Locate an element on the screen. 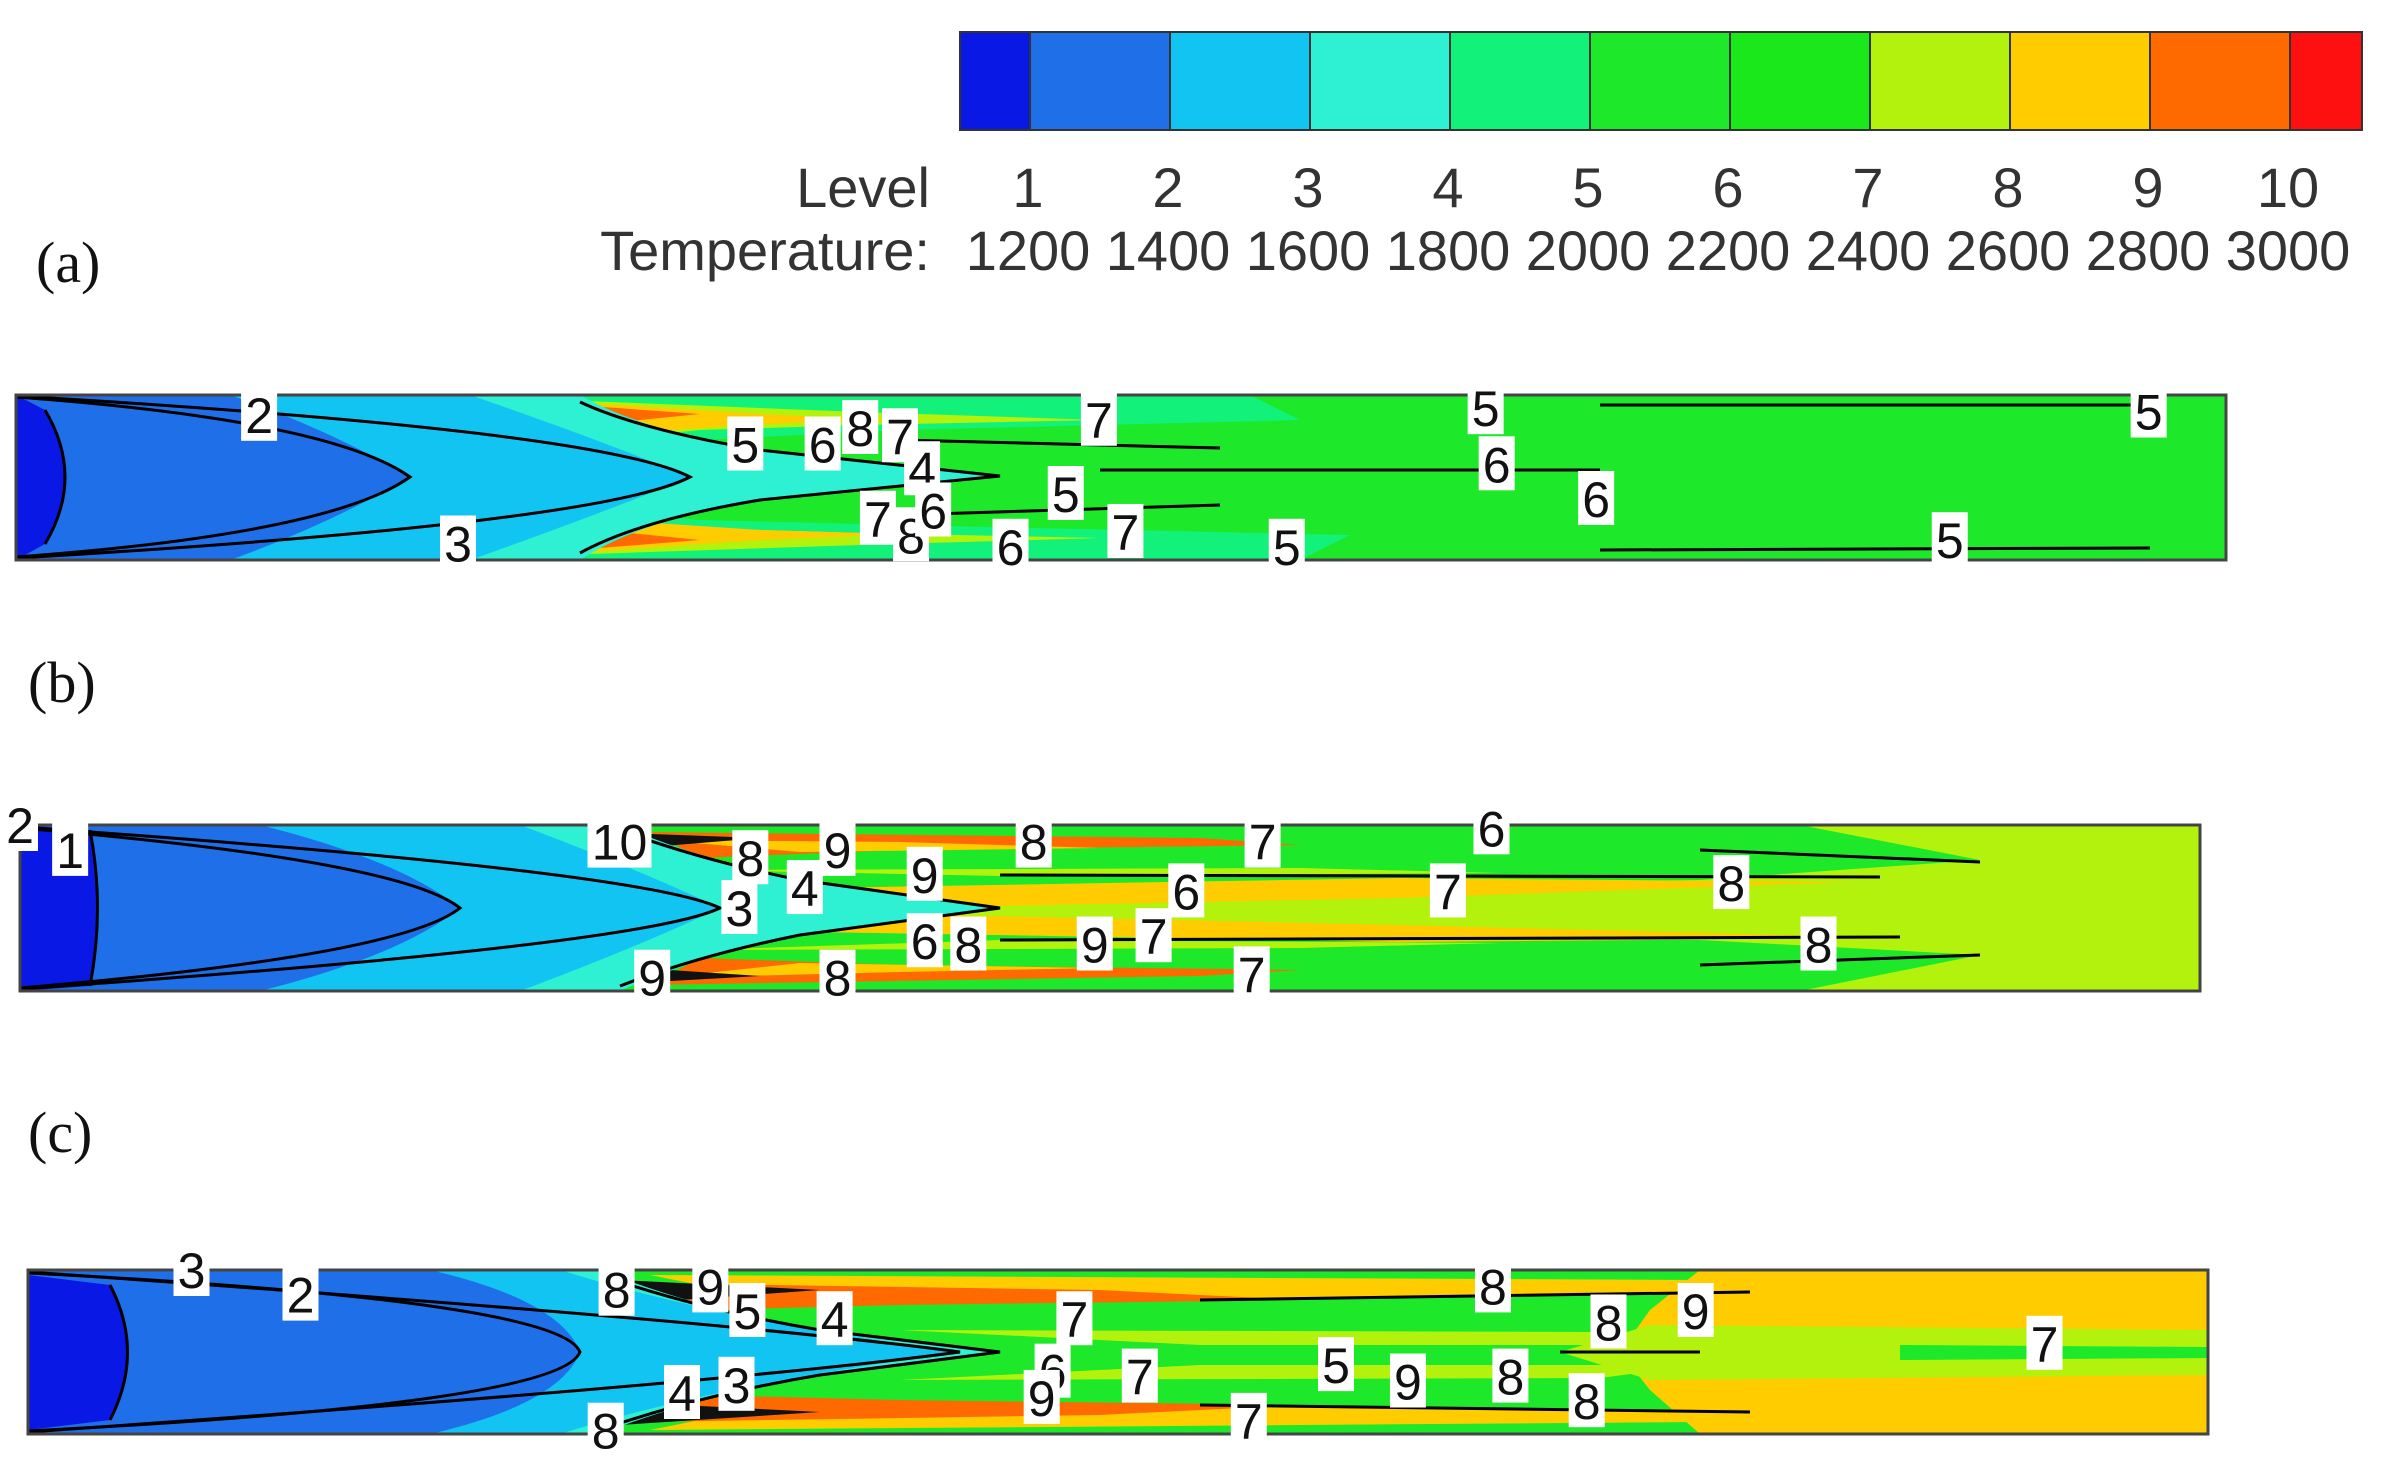 The width and height of the screenshot is (2393, 1476). contour-fill-b is located at coordinates (1110, 908).